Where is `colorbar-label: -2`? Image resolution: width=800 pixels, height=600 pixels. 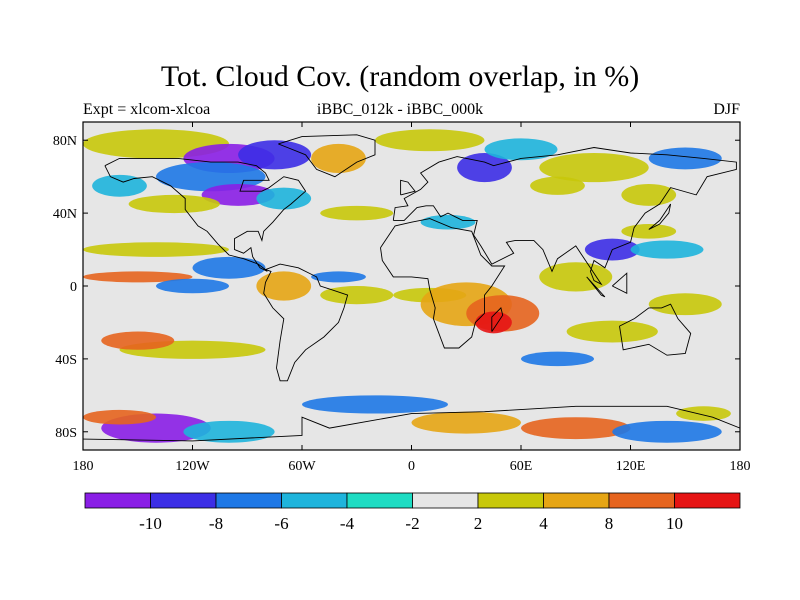
colorbar-label: -2 is located at coordinates (412, 523).